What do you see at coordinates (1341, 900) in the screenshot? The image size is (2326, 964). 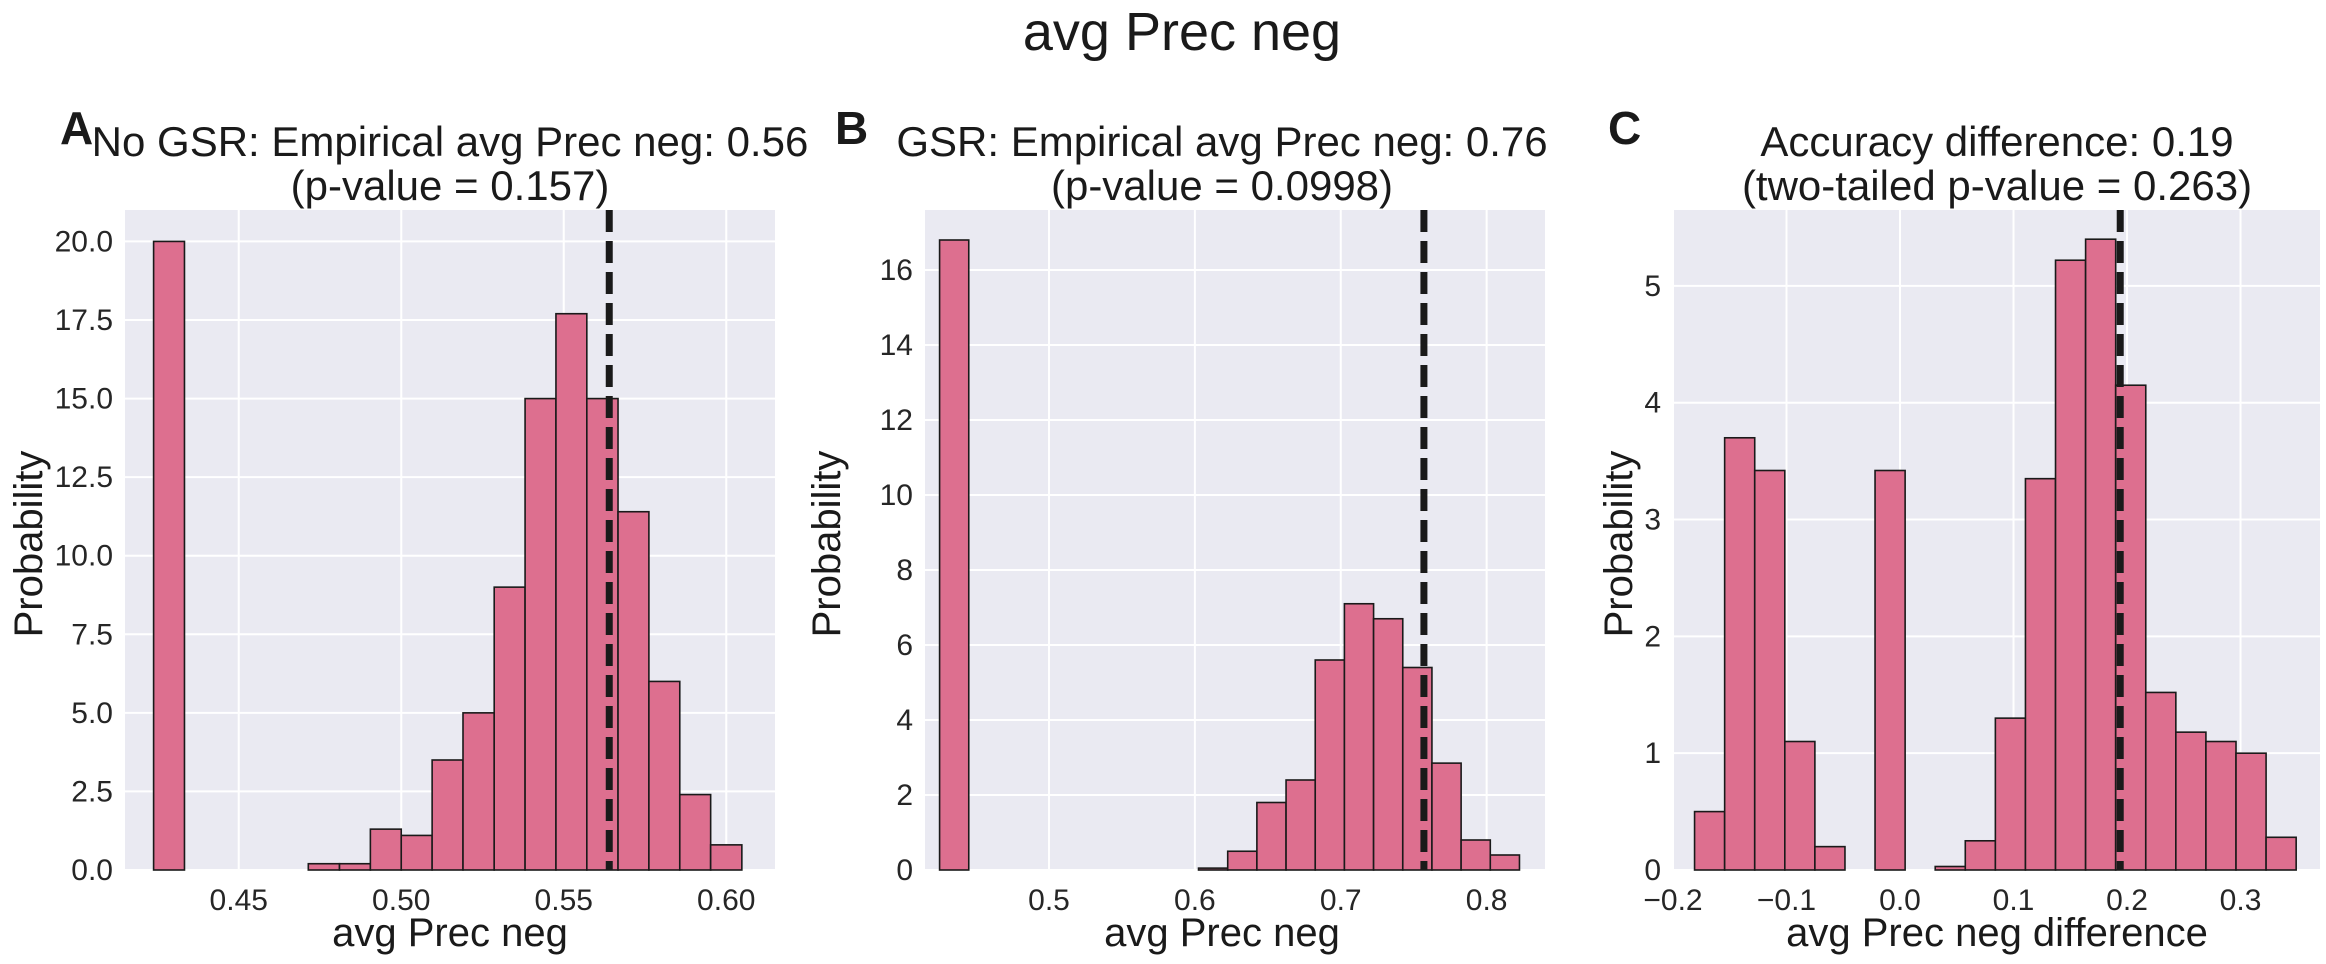 I see `panel-b-xtick-label: 0.7` at bounding box center [1341, 900].